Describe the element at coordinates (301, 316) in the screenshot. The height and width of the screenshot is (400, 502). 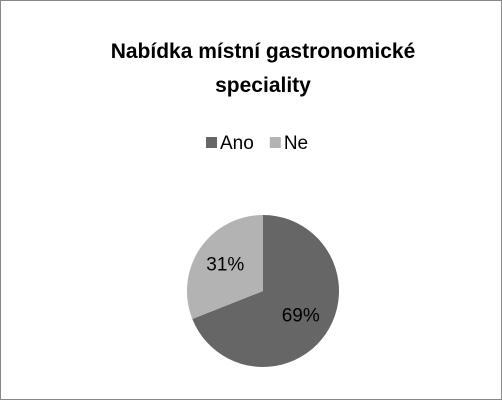
I see `data-label: 69%` at that location.